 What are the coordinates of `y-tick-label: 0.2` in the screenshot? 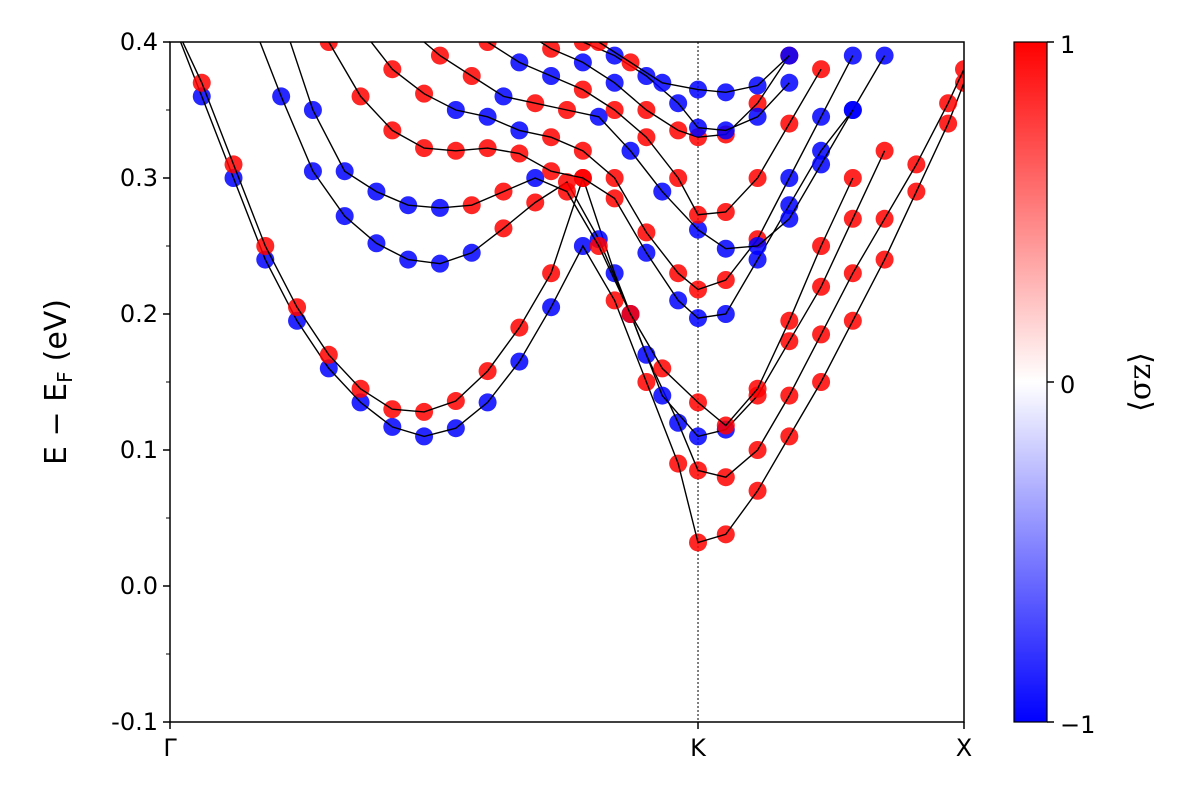 It's located at (139, 314).